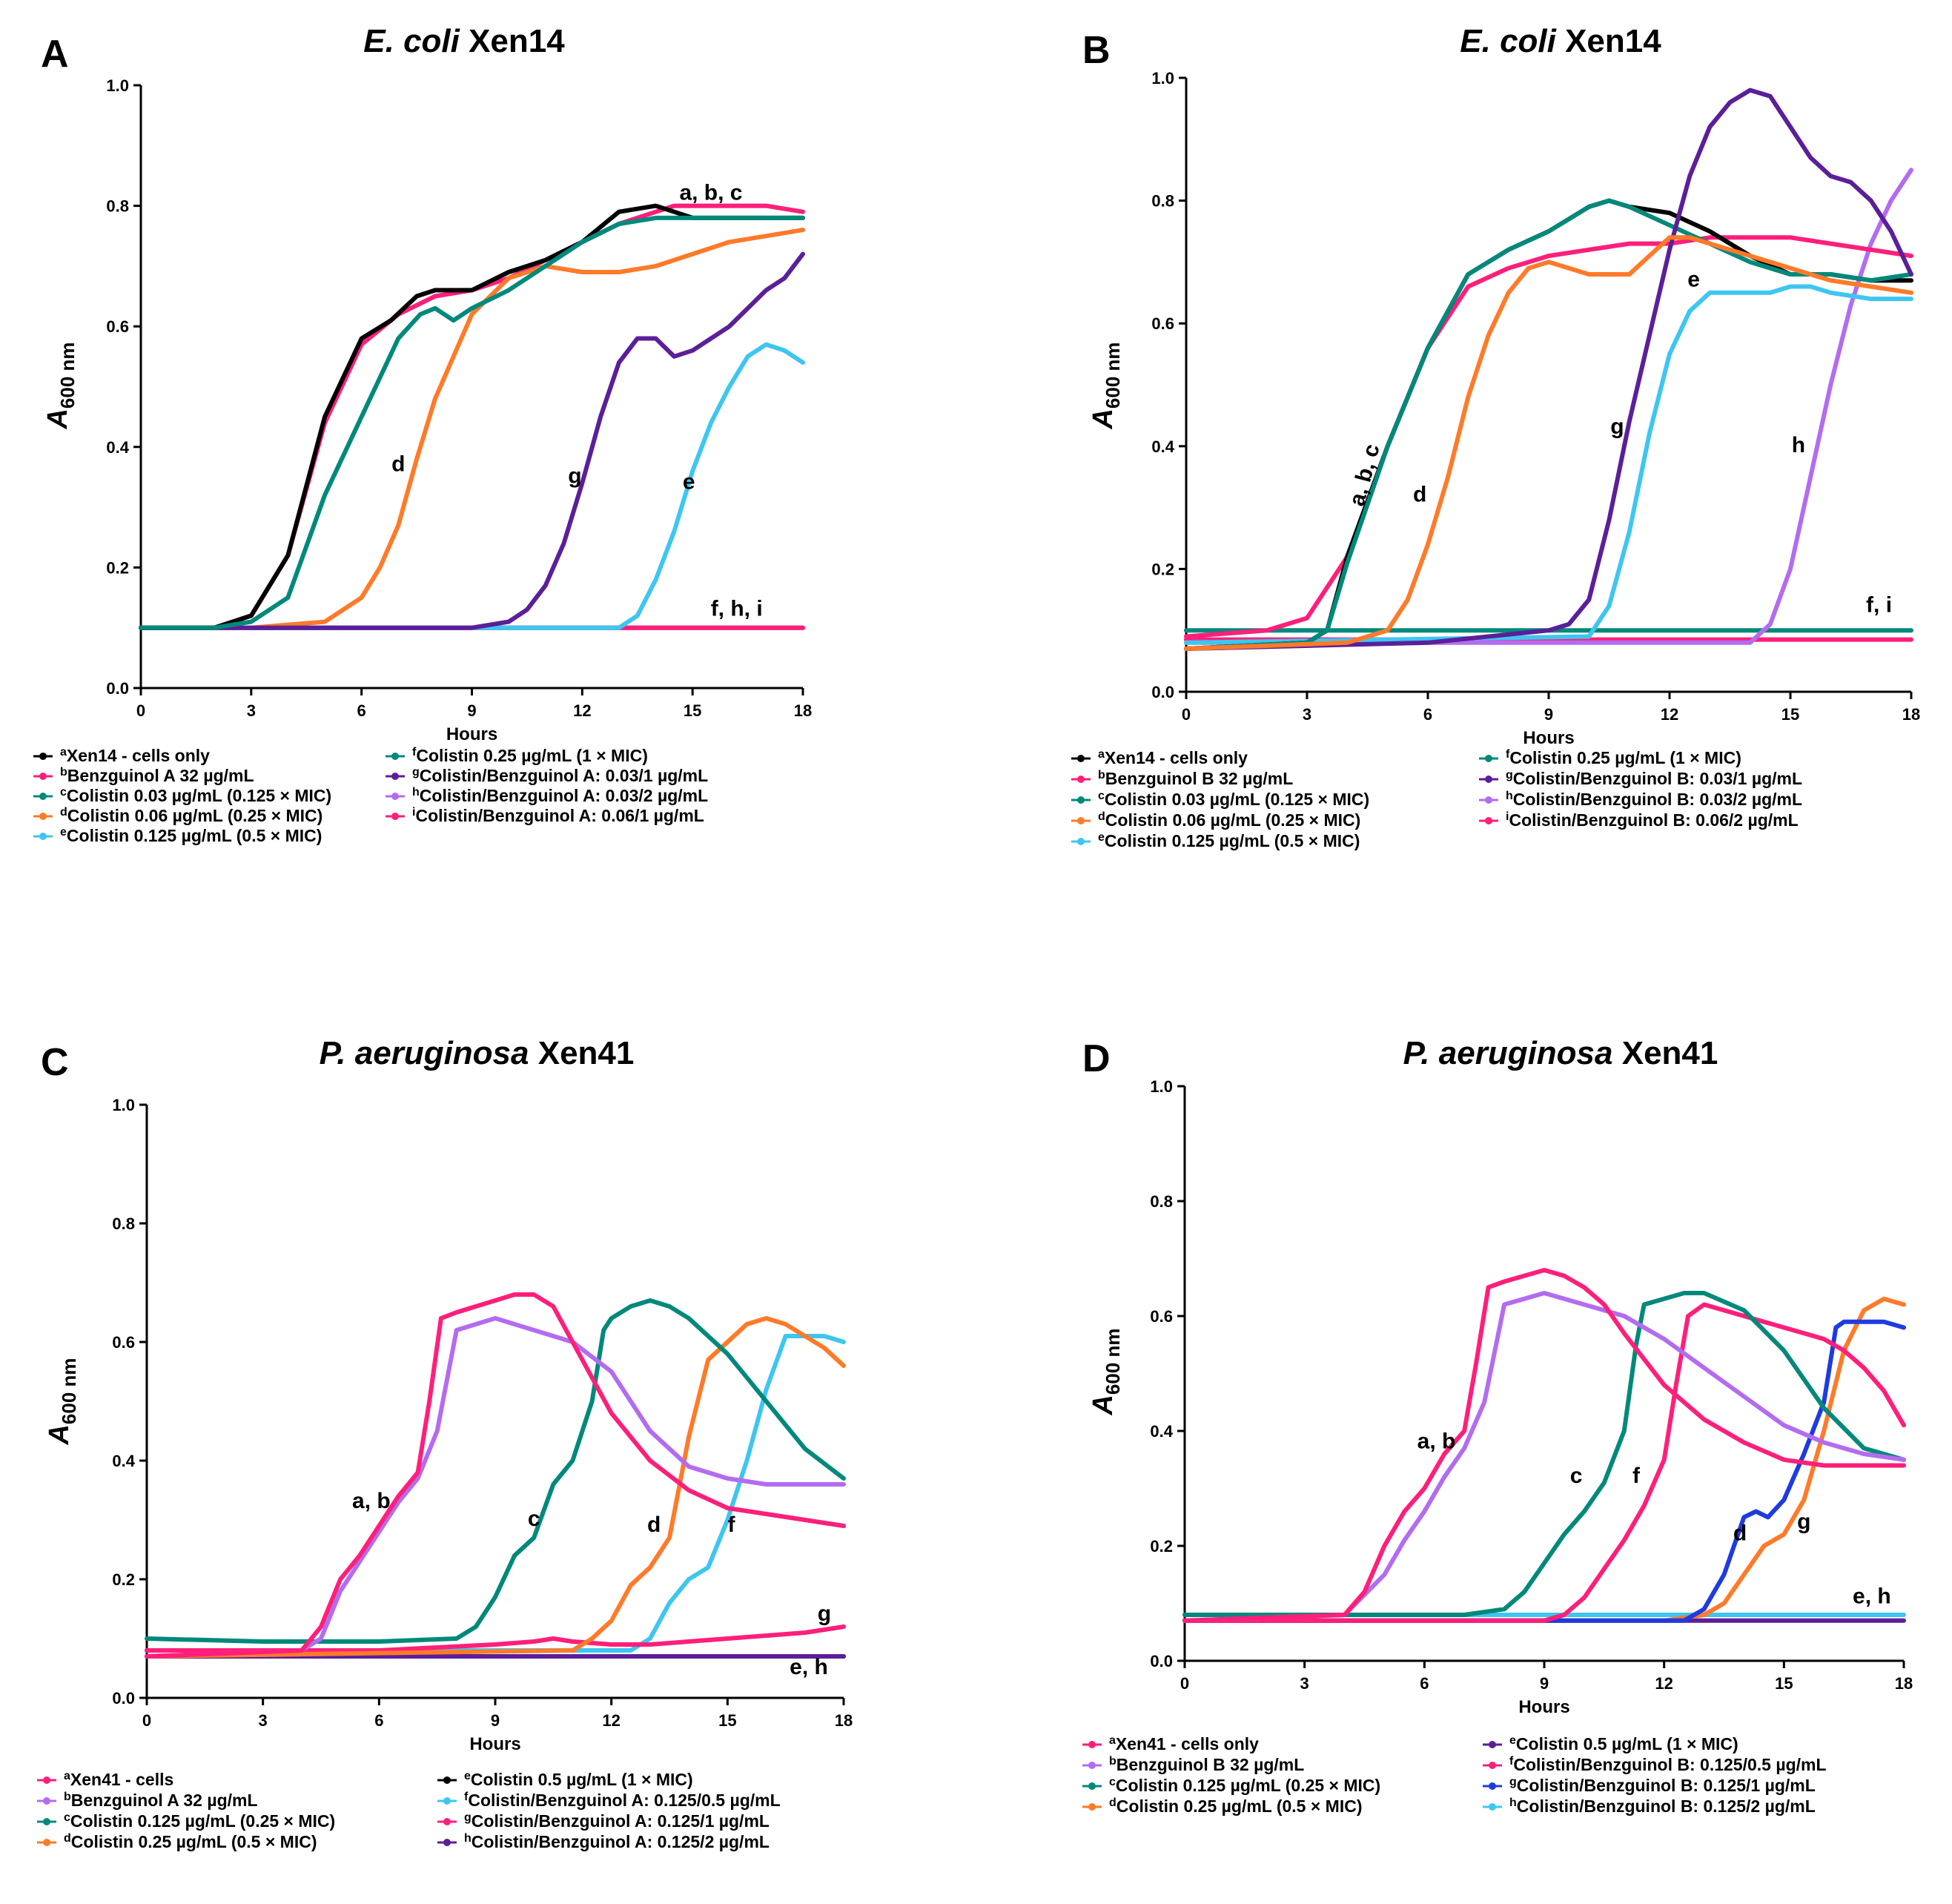 The height and width of the screenshot is (1904, 1952). I want to click on chart-title-strain: Xen41, so click(582, 1053).